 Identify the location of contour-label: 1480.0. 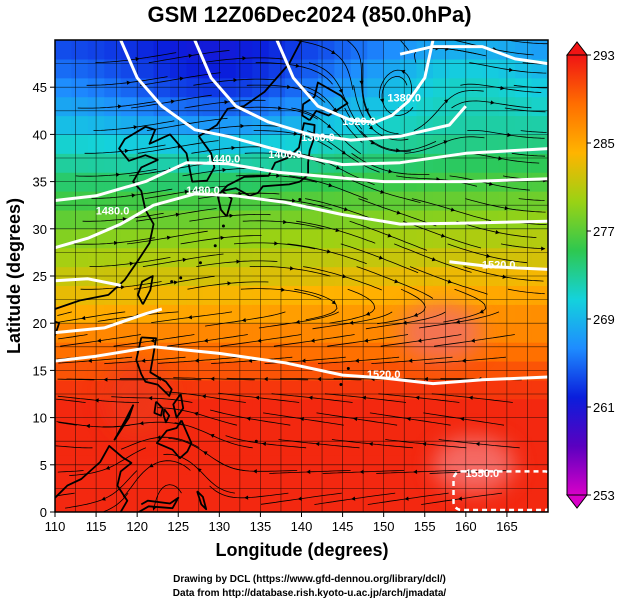
(113, 212).